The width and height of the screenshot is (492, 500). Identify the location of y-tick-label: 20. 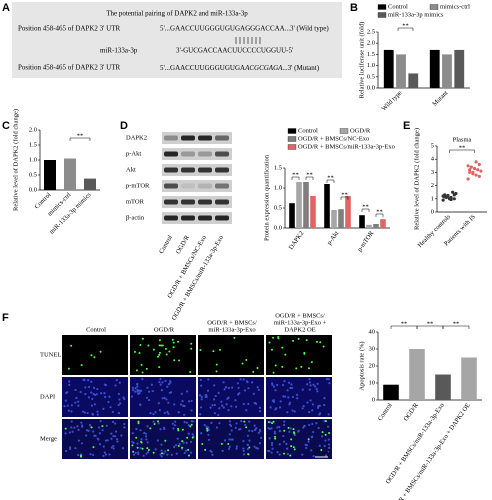
(372, 365).